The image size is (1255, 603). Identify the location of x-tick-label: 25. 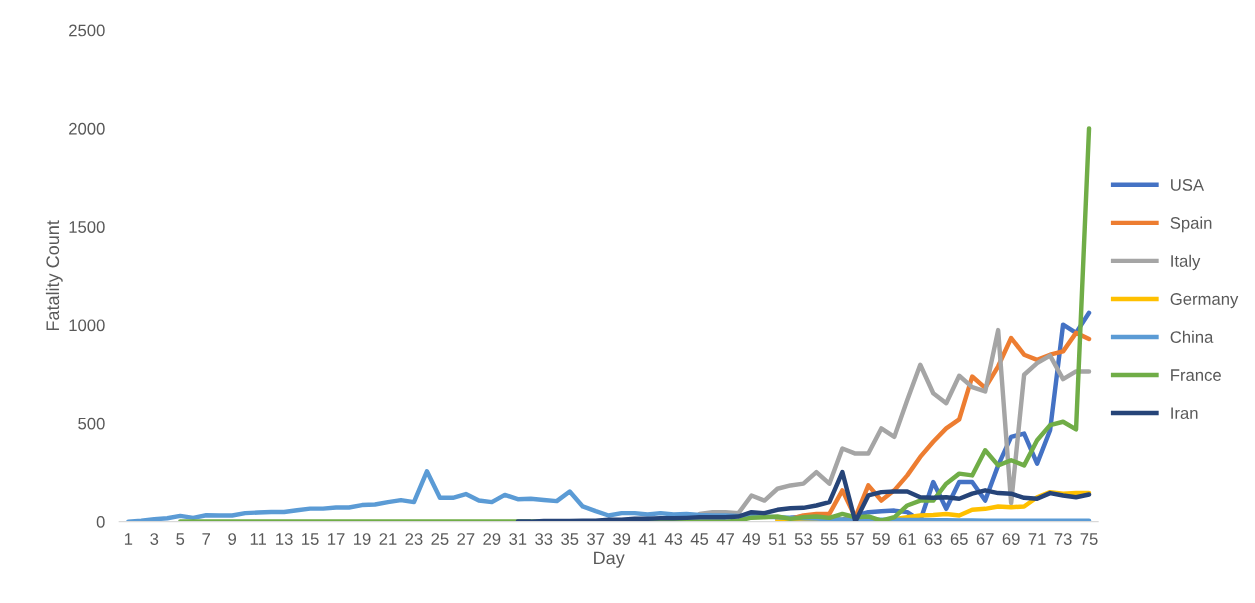
(440, 539).